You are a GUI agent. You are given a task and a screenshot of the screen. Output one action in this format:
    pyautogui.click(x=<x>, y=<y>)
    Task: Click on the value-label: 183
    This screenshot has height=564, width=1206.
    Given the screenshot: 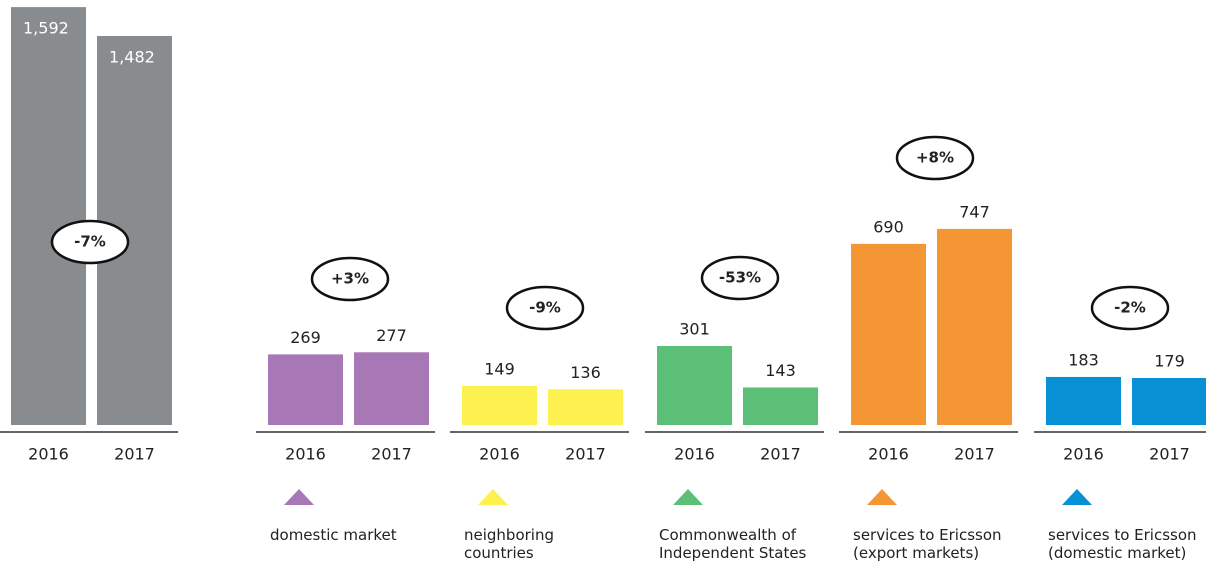 What is the action you would take?
    pyautogui.click(x=1083, y=359)
    